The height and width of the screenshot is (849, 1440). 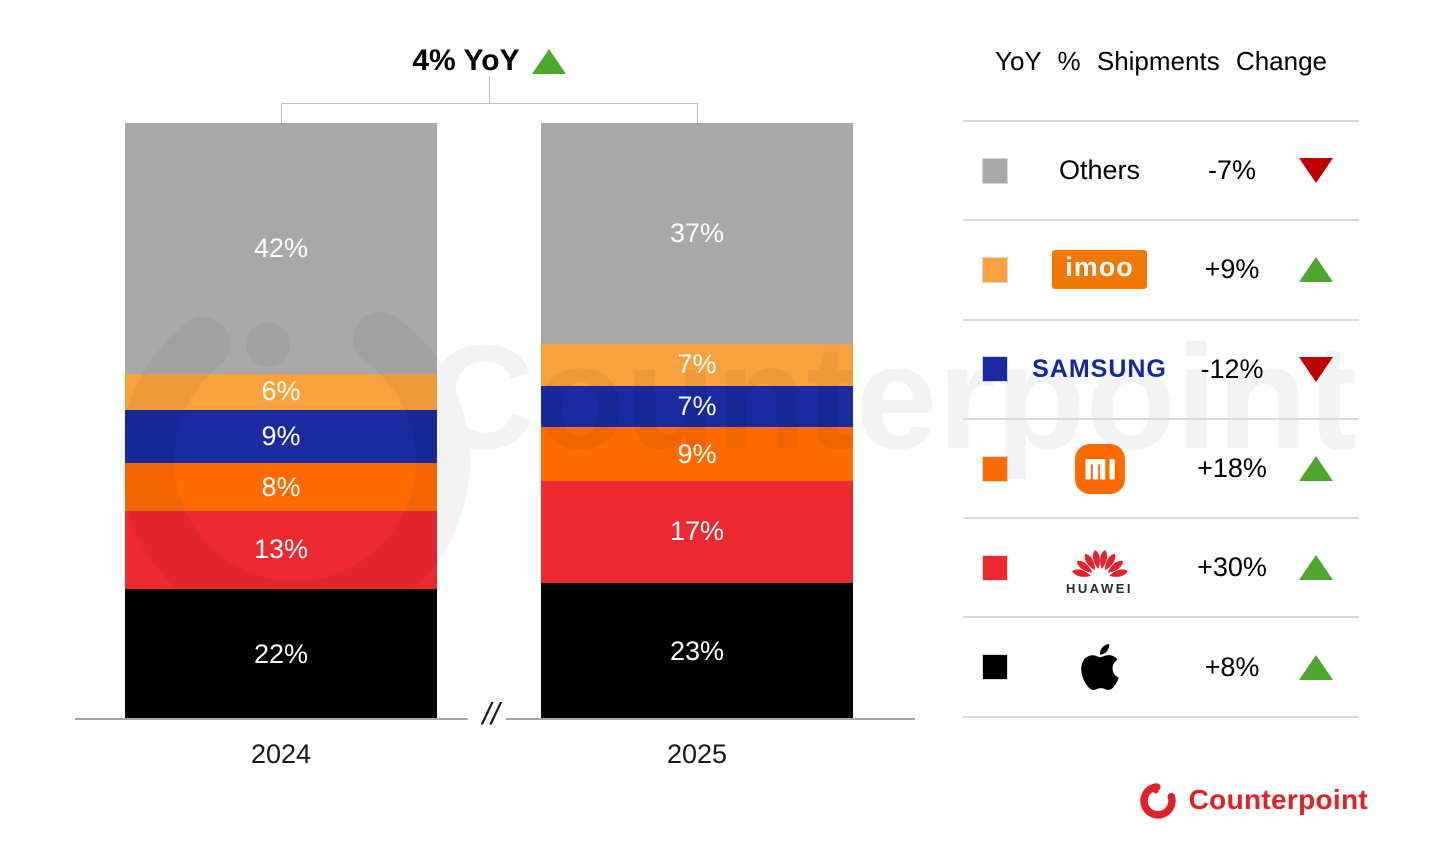 I want to click on bar-segment-huawei-2025: 17%, so click(x=697, y=532).